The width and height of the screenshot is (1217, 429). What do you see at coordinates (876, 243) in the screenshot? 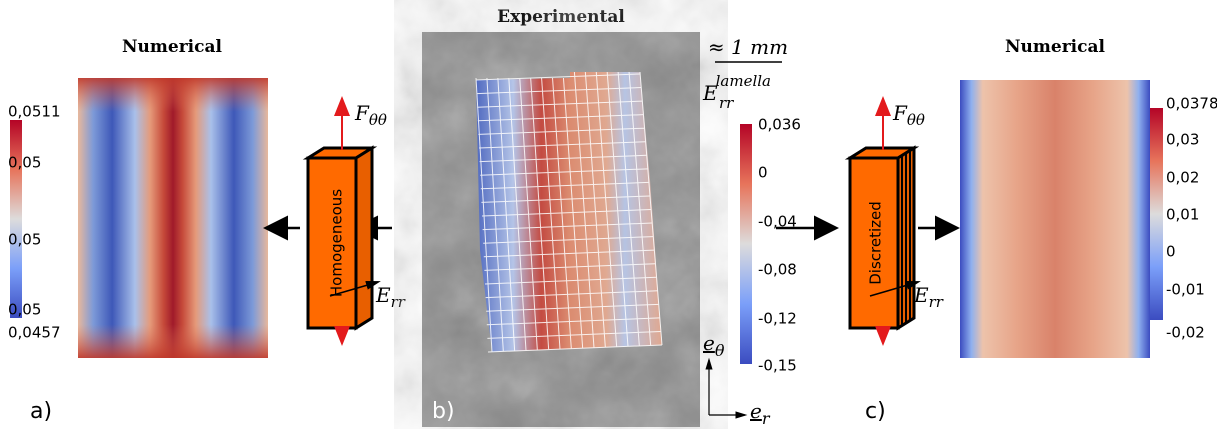
I see `specimen-label: Discretized` at bounding box center [876, 243].